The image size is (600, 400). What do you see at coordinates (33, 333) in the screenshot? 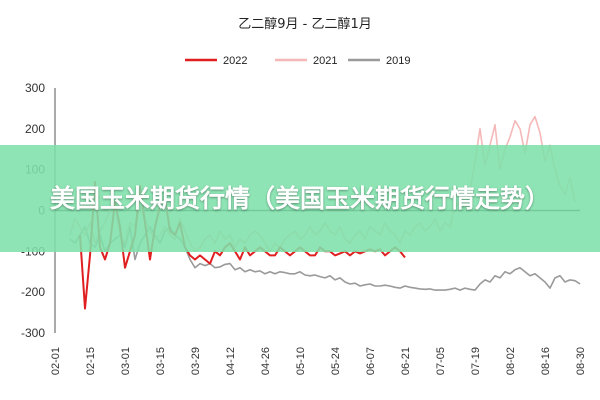
I see `y-tick-label: -300` at bounding box center [33, 333].